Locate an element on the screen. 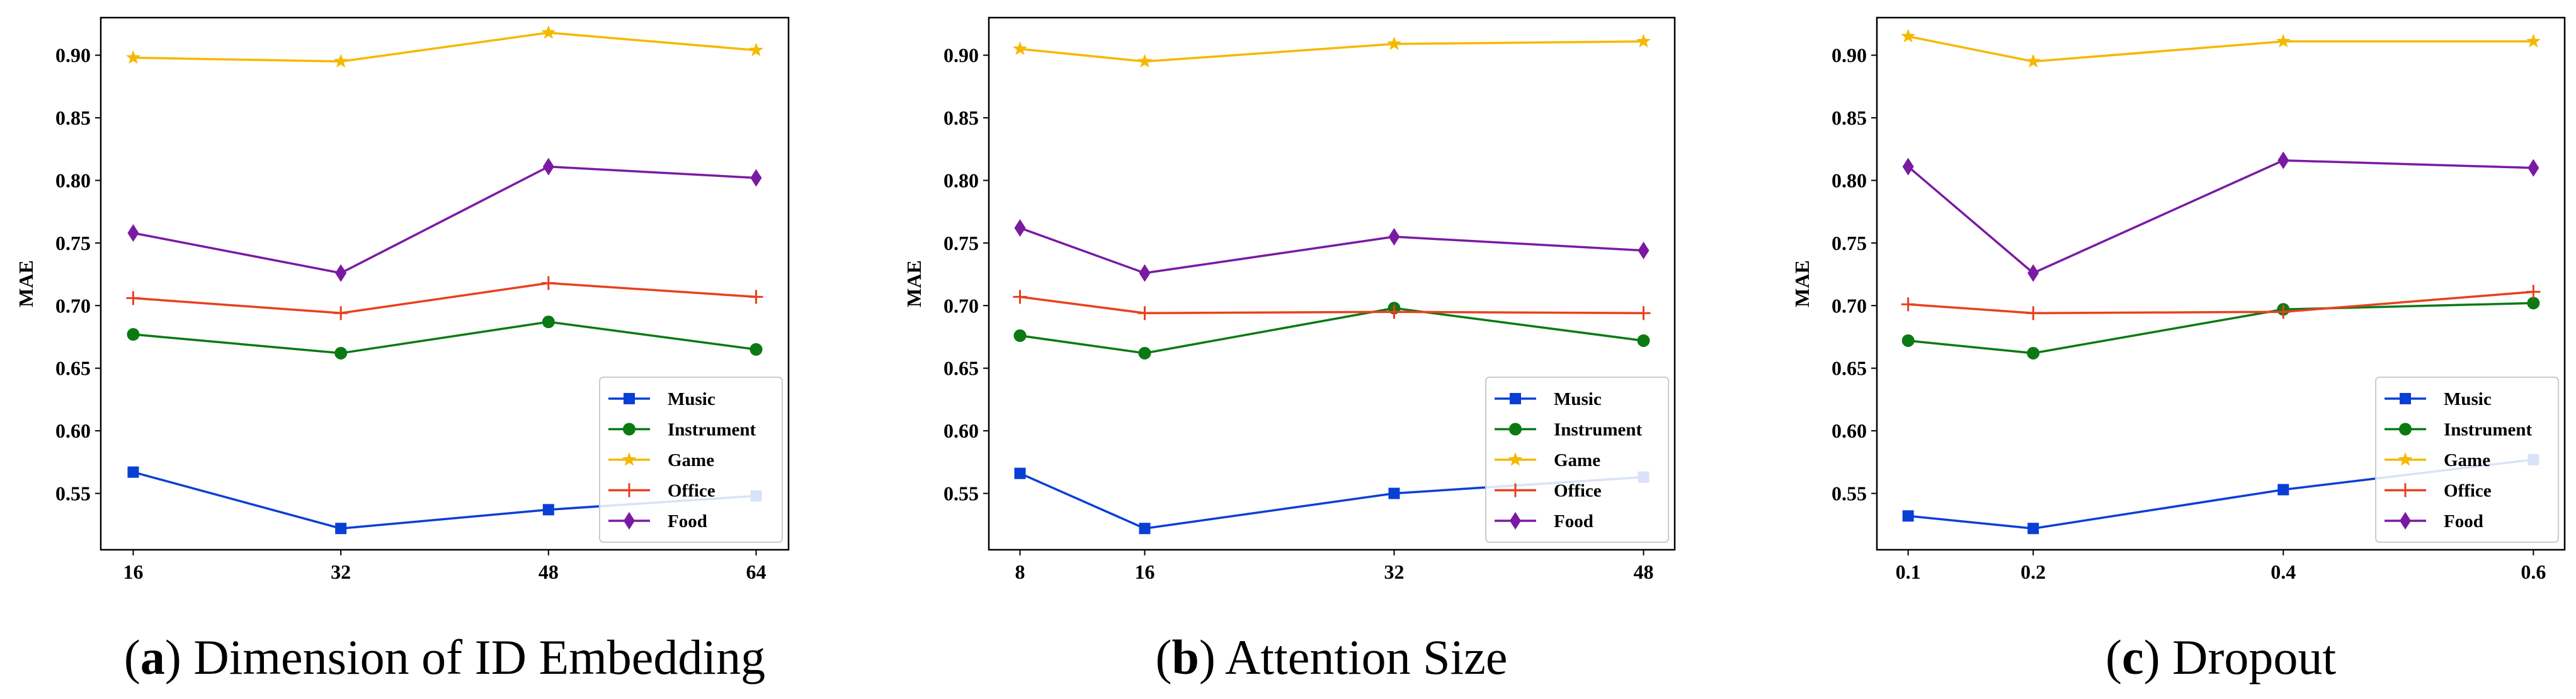  caption-letter: c is located at coordinates (2133, 657).